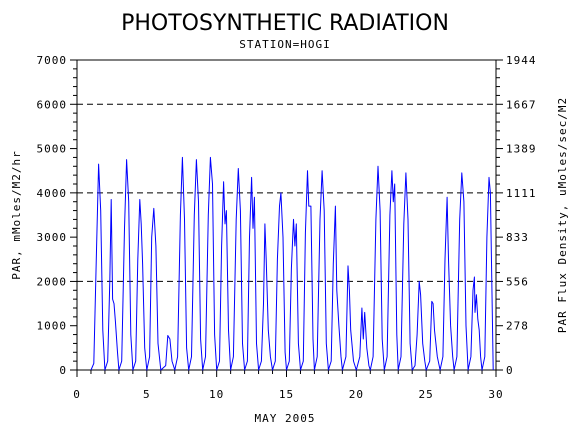  I want to click on y-axis-left: 0 1000 2000 3000 4000 5000 6000 7000, so click(57, 215).